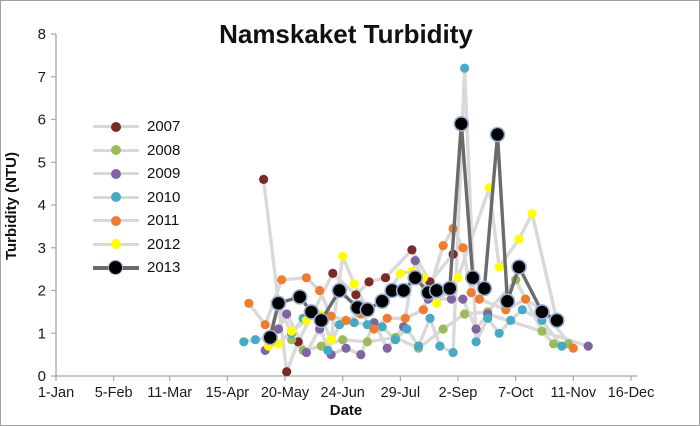 The image size is (700, 426). Describe the element at coordinates (343, 393) in the screenshot. I see `x-tick-label: 24-Jun` at that location.